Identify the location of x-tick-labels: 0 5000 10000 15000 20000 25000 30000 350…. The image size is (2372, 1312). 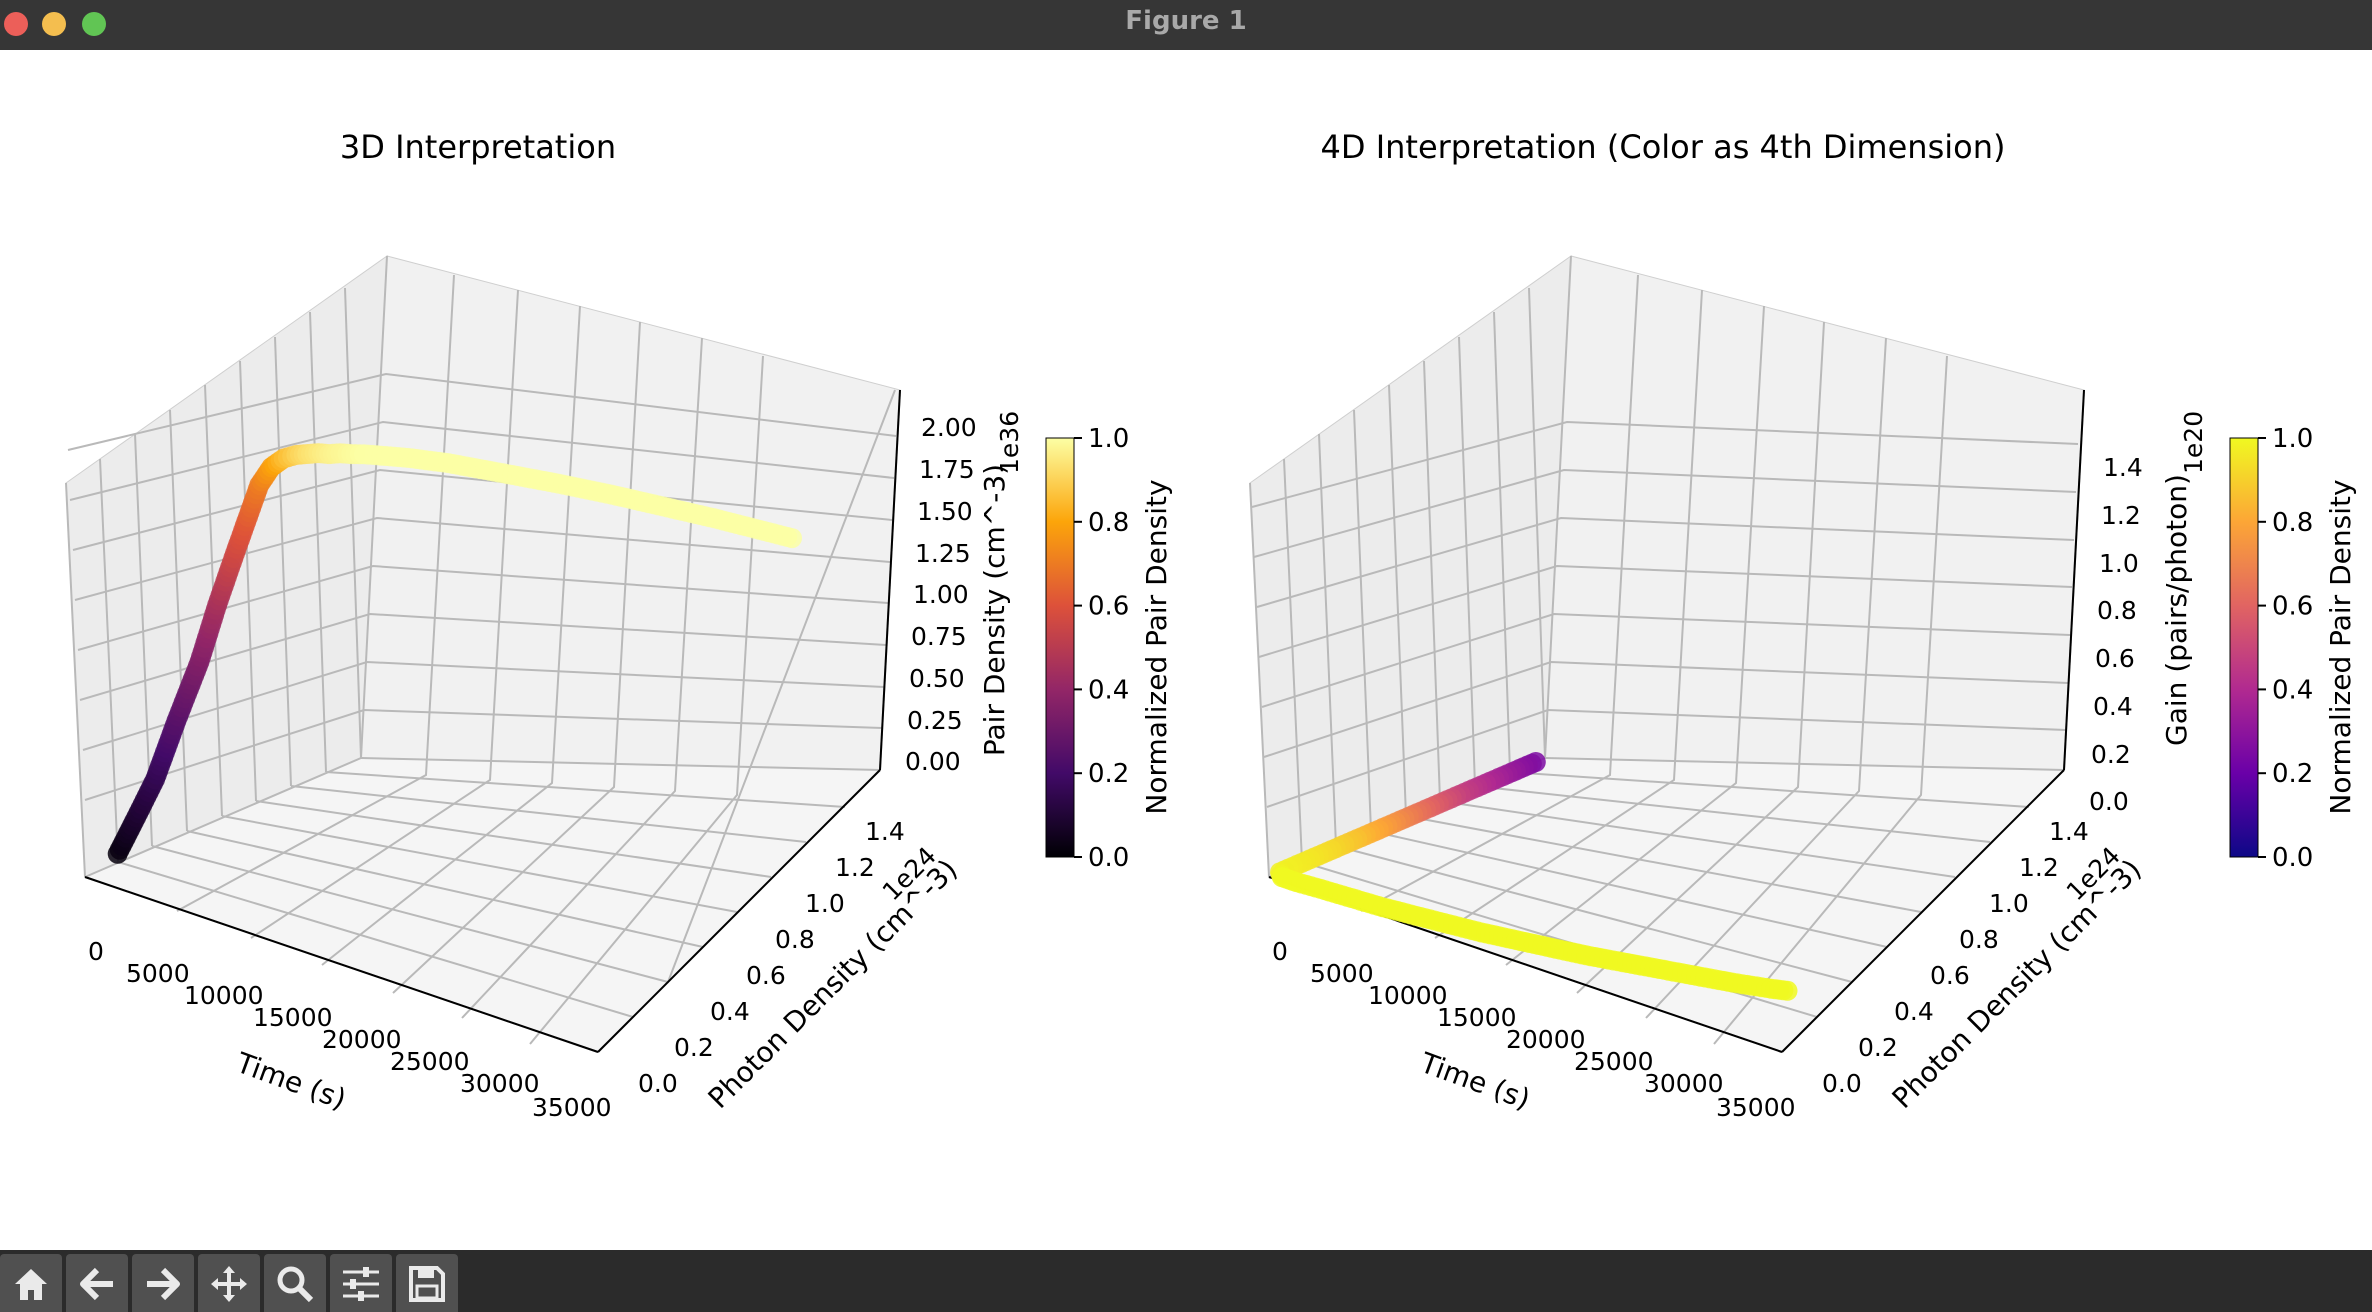
(1534, 1029).